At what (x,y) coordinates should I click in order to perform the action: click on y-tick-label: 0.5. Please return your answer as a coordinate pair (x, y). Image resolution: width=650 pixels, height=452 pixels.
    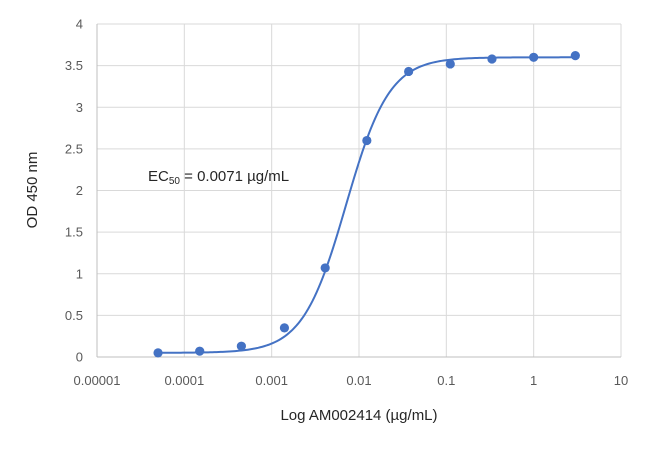
    Looking at the image, I should click on (74, 315).